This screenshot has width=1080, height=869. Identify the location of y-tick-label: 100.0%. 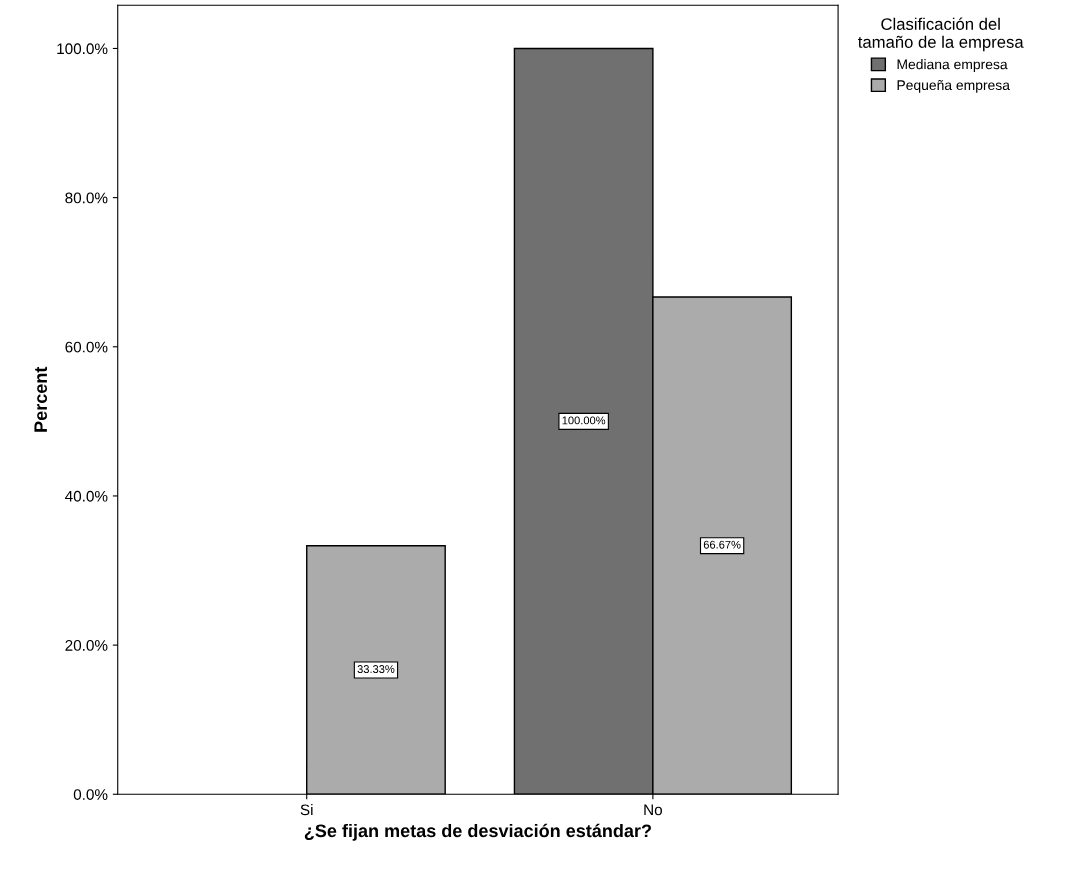
(82, 49).